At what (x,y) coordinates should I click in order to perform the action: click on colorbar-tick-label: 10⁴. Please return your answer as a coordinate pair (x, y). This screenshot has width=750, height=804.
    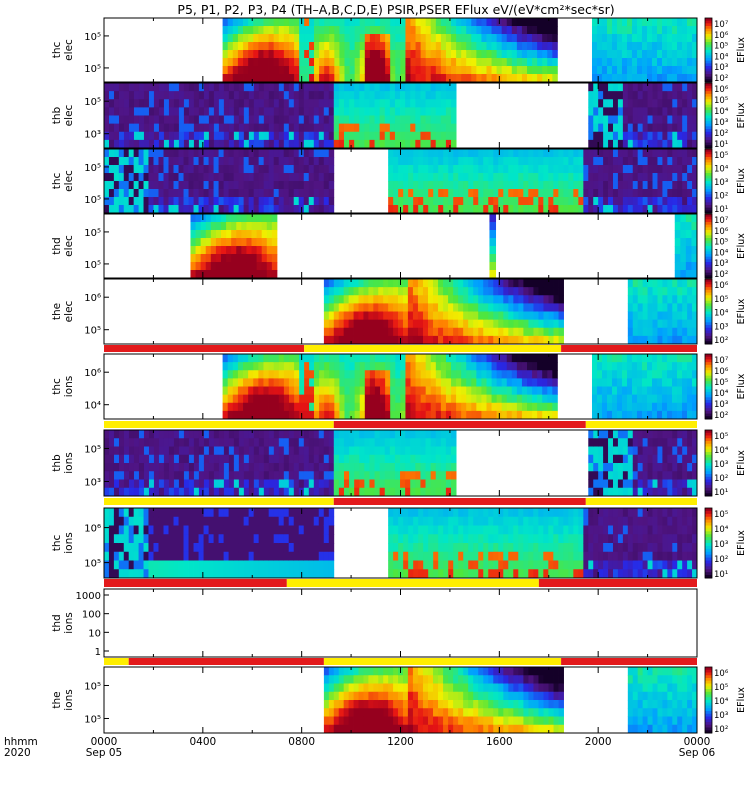
    Looking at the image, I should click on (721, 253).